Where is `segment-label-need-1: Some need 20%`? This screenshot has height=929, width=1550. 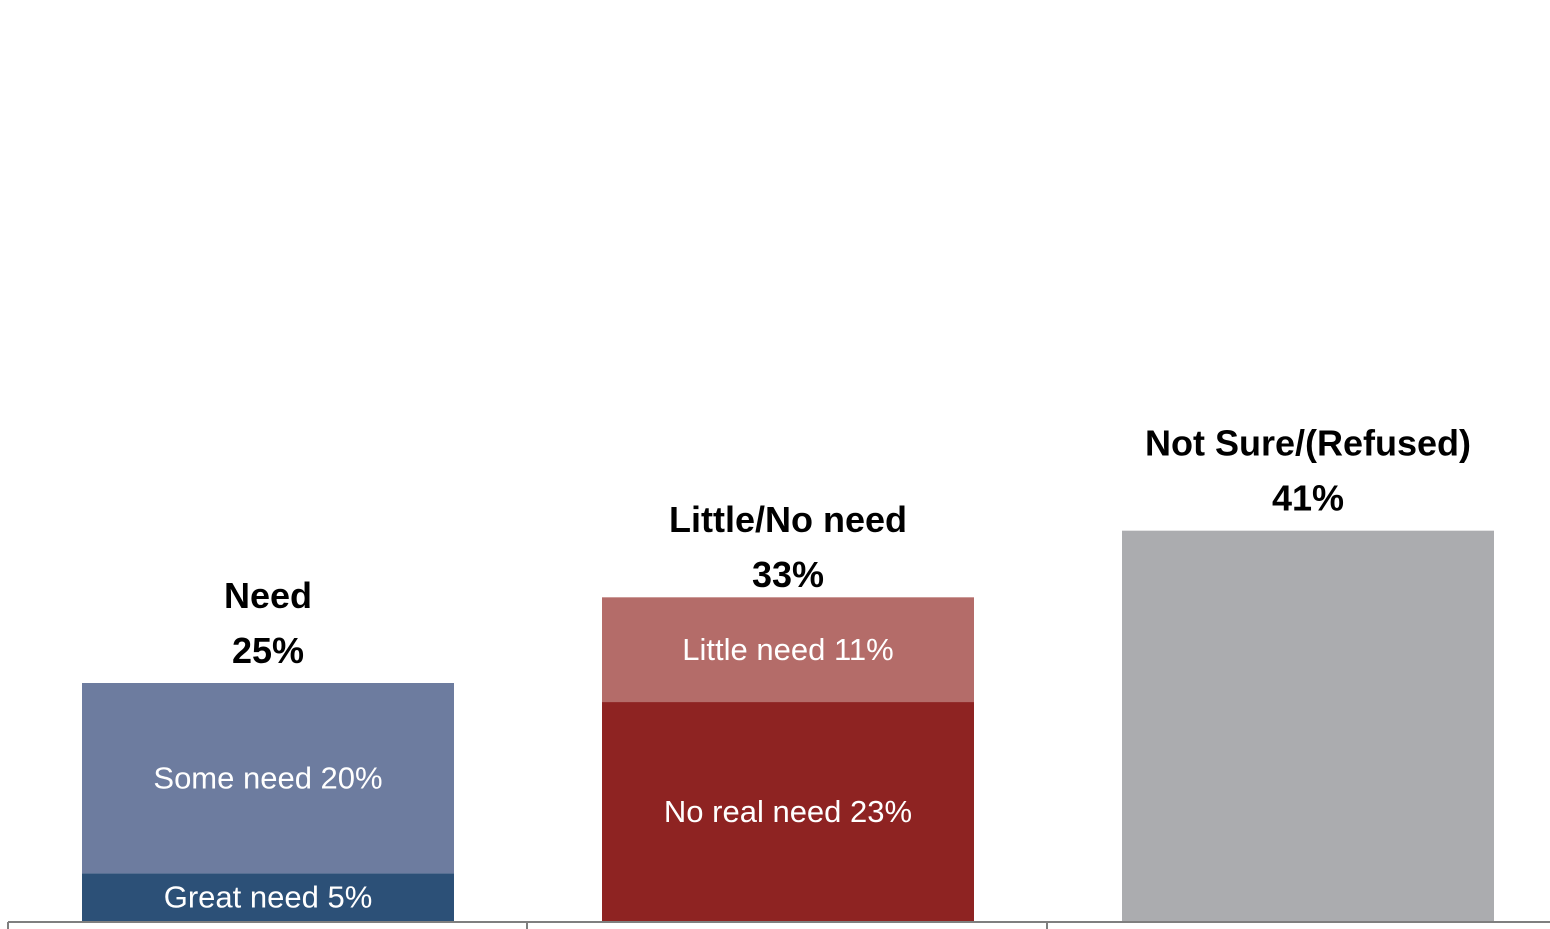
segment-label-need-1: Some need 20% is located at coordinates (267, 778).